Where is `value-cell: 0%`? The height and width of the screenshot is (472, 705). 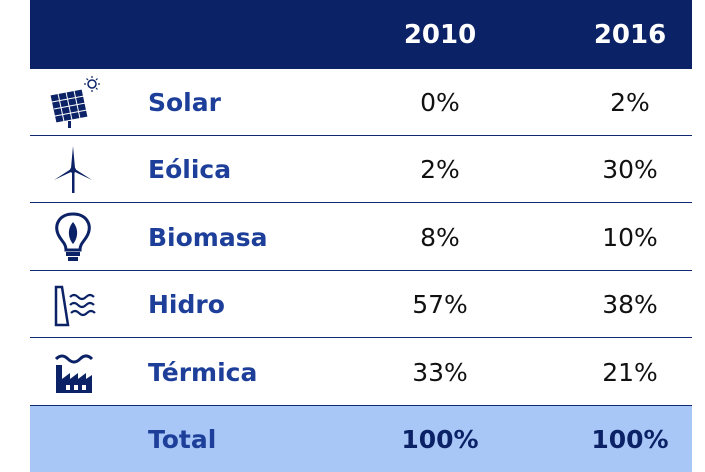
value-cell: 0% is located at coordinates (440, 102).